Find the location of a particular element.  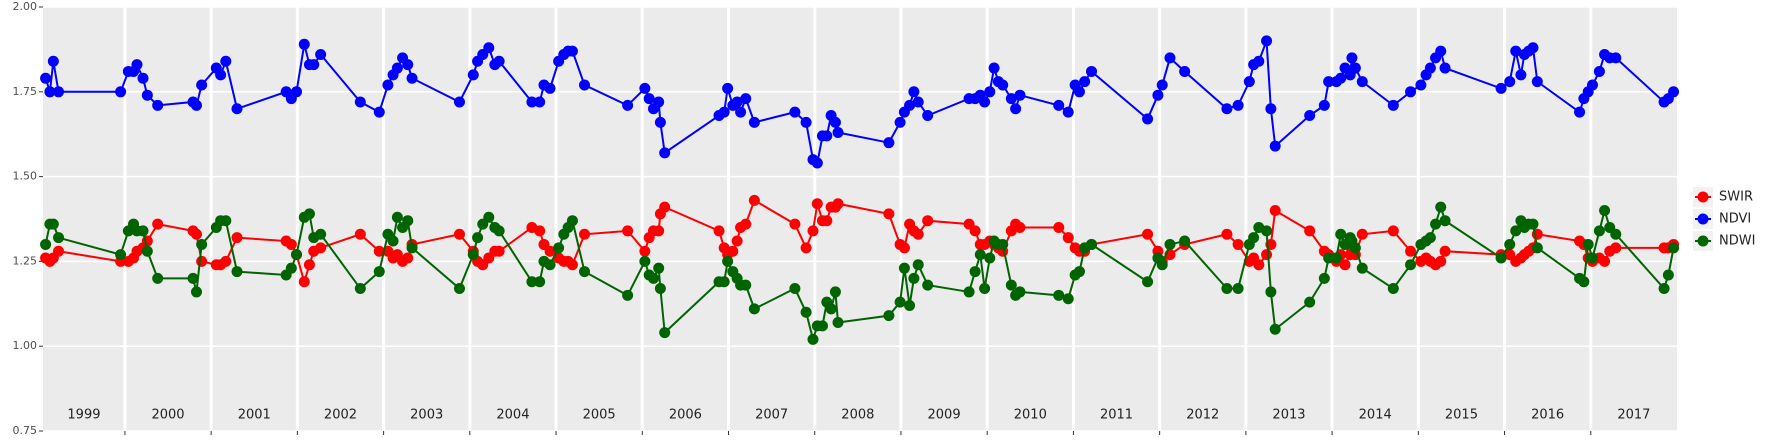

legend-label: NDVI is located at coordinates (1735, 219).